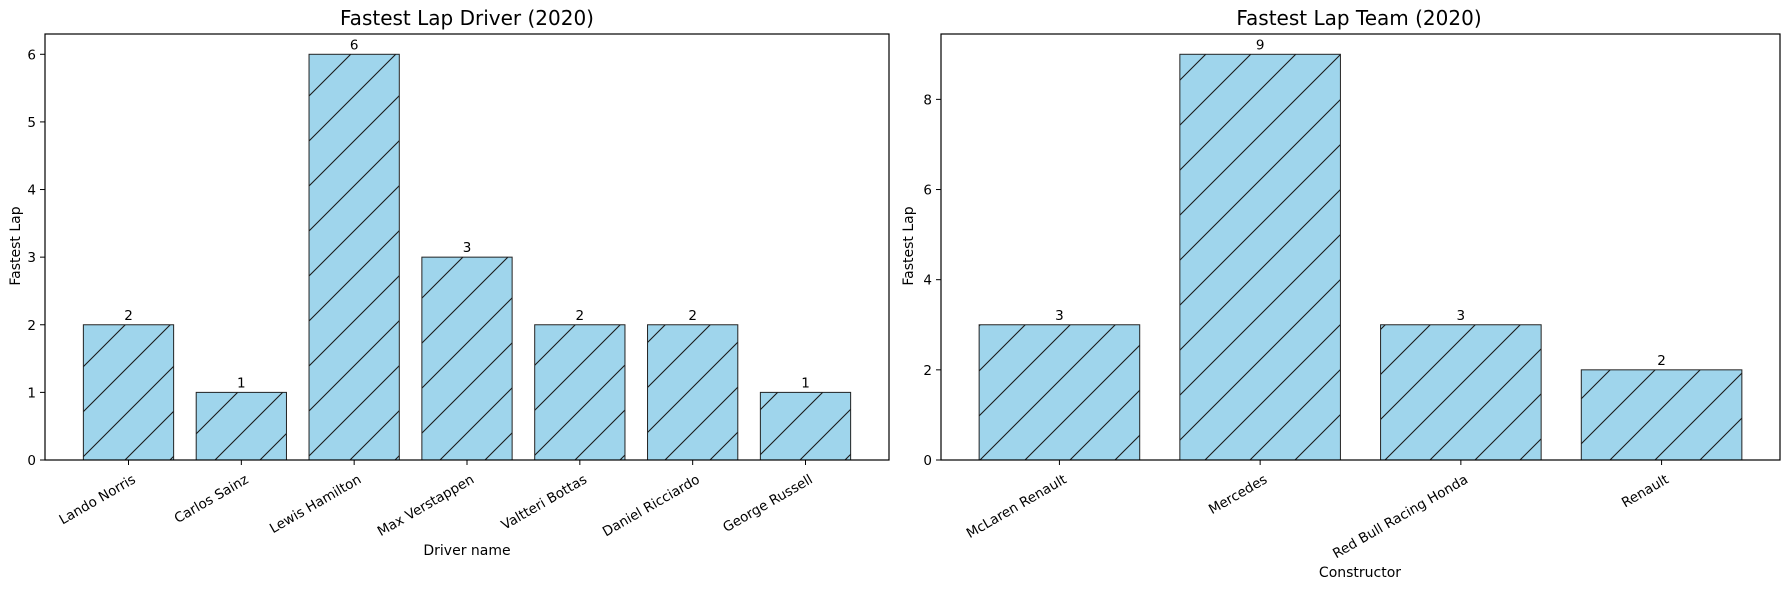  What do you see at coordinates (580, 316) in the screenshot?
I see `driver-data-label-valtteri-bottas: 2` at bounding box center [580, 316].